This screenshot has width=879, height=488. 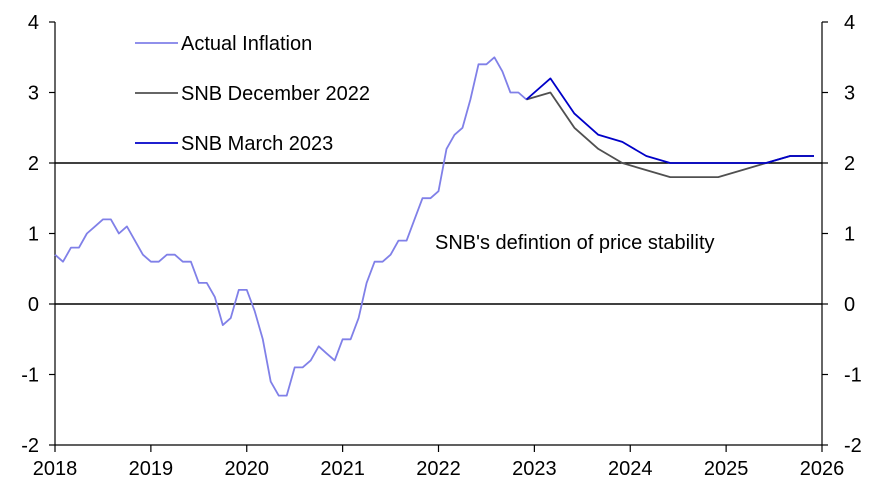 I want to click on y-tick-label-right: 0, so click(x=849, y=305).